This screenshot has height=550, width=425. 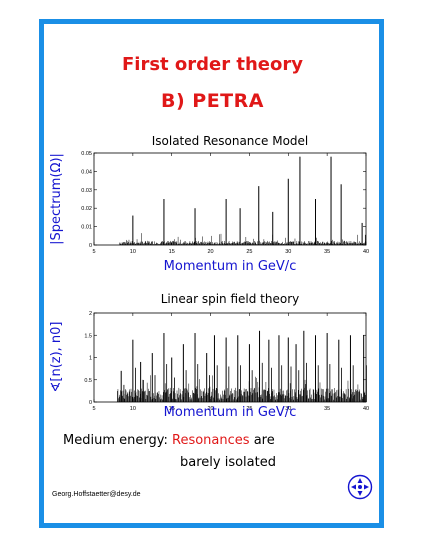 What do you see at coordinates (228, 462) in the screenshot?
I see `caption-line-2: barely isolated` at bounding box center [228, 462].